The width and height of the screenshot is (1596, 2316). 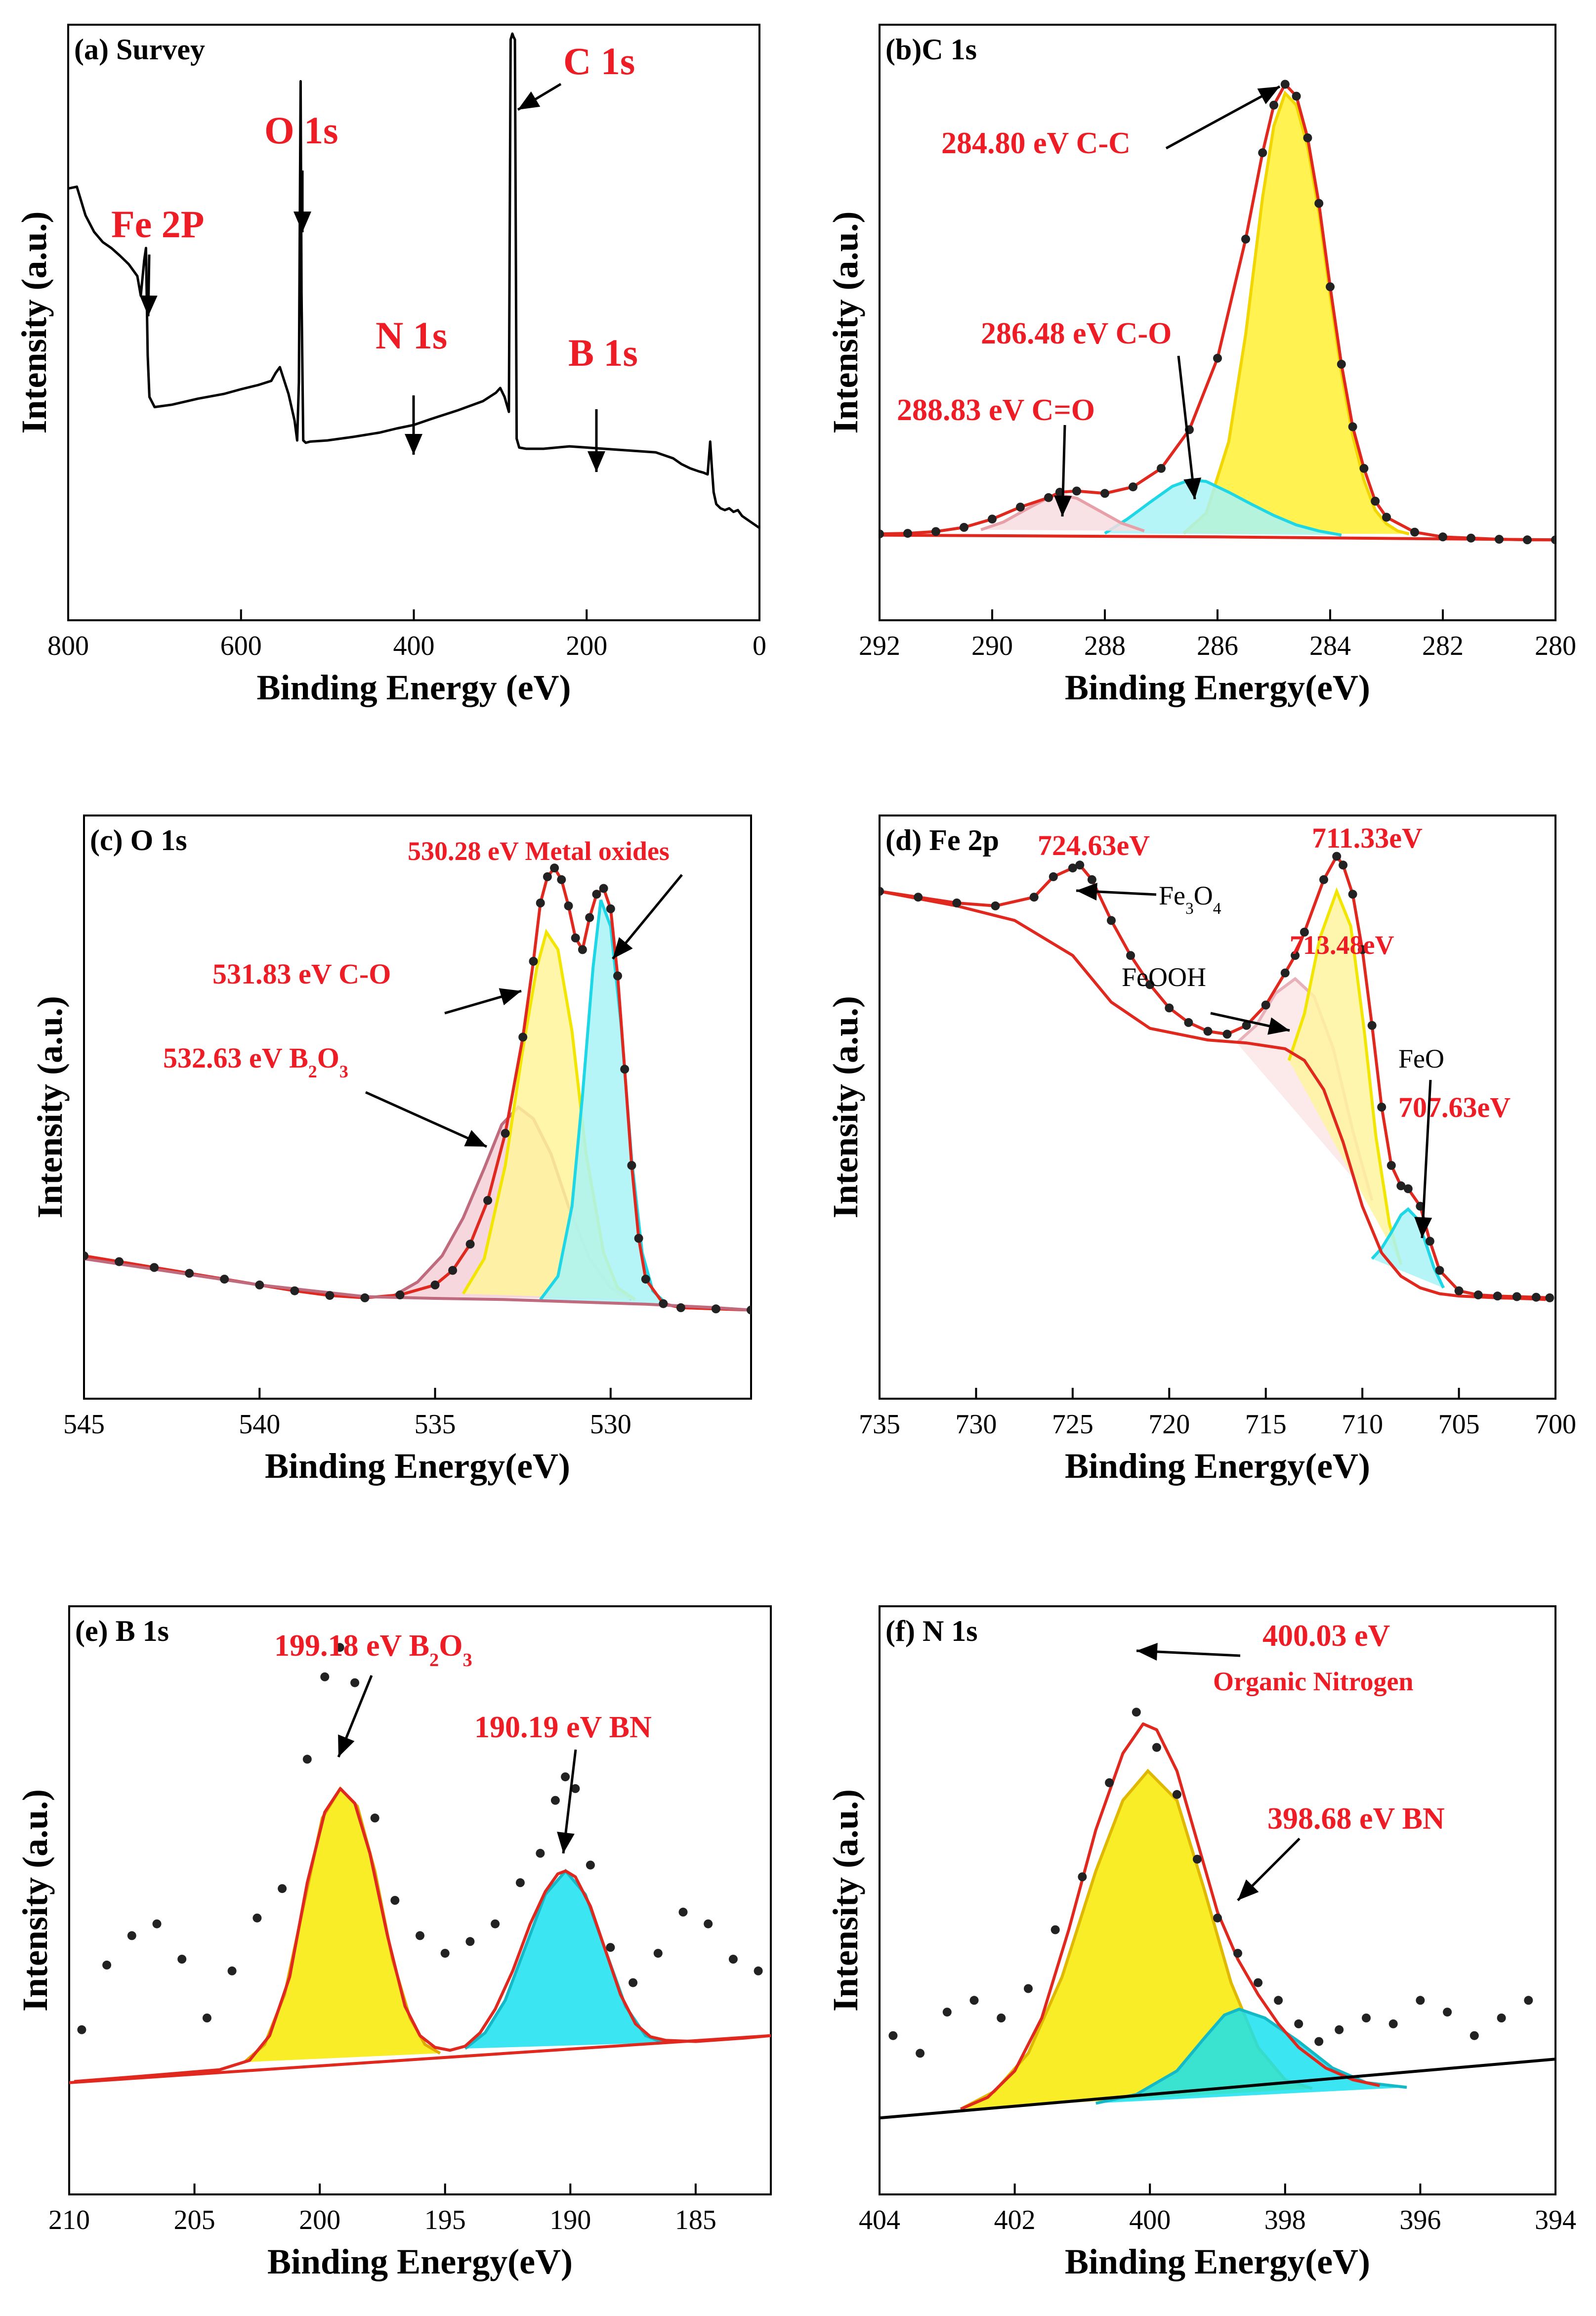 What do you see at coordinates (563, 1727) in the screenshot?
I see `annotation-190-19-ev-bn: 190.19 eV BN` at bounding box center [563, 1727].